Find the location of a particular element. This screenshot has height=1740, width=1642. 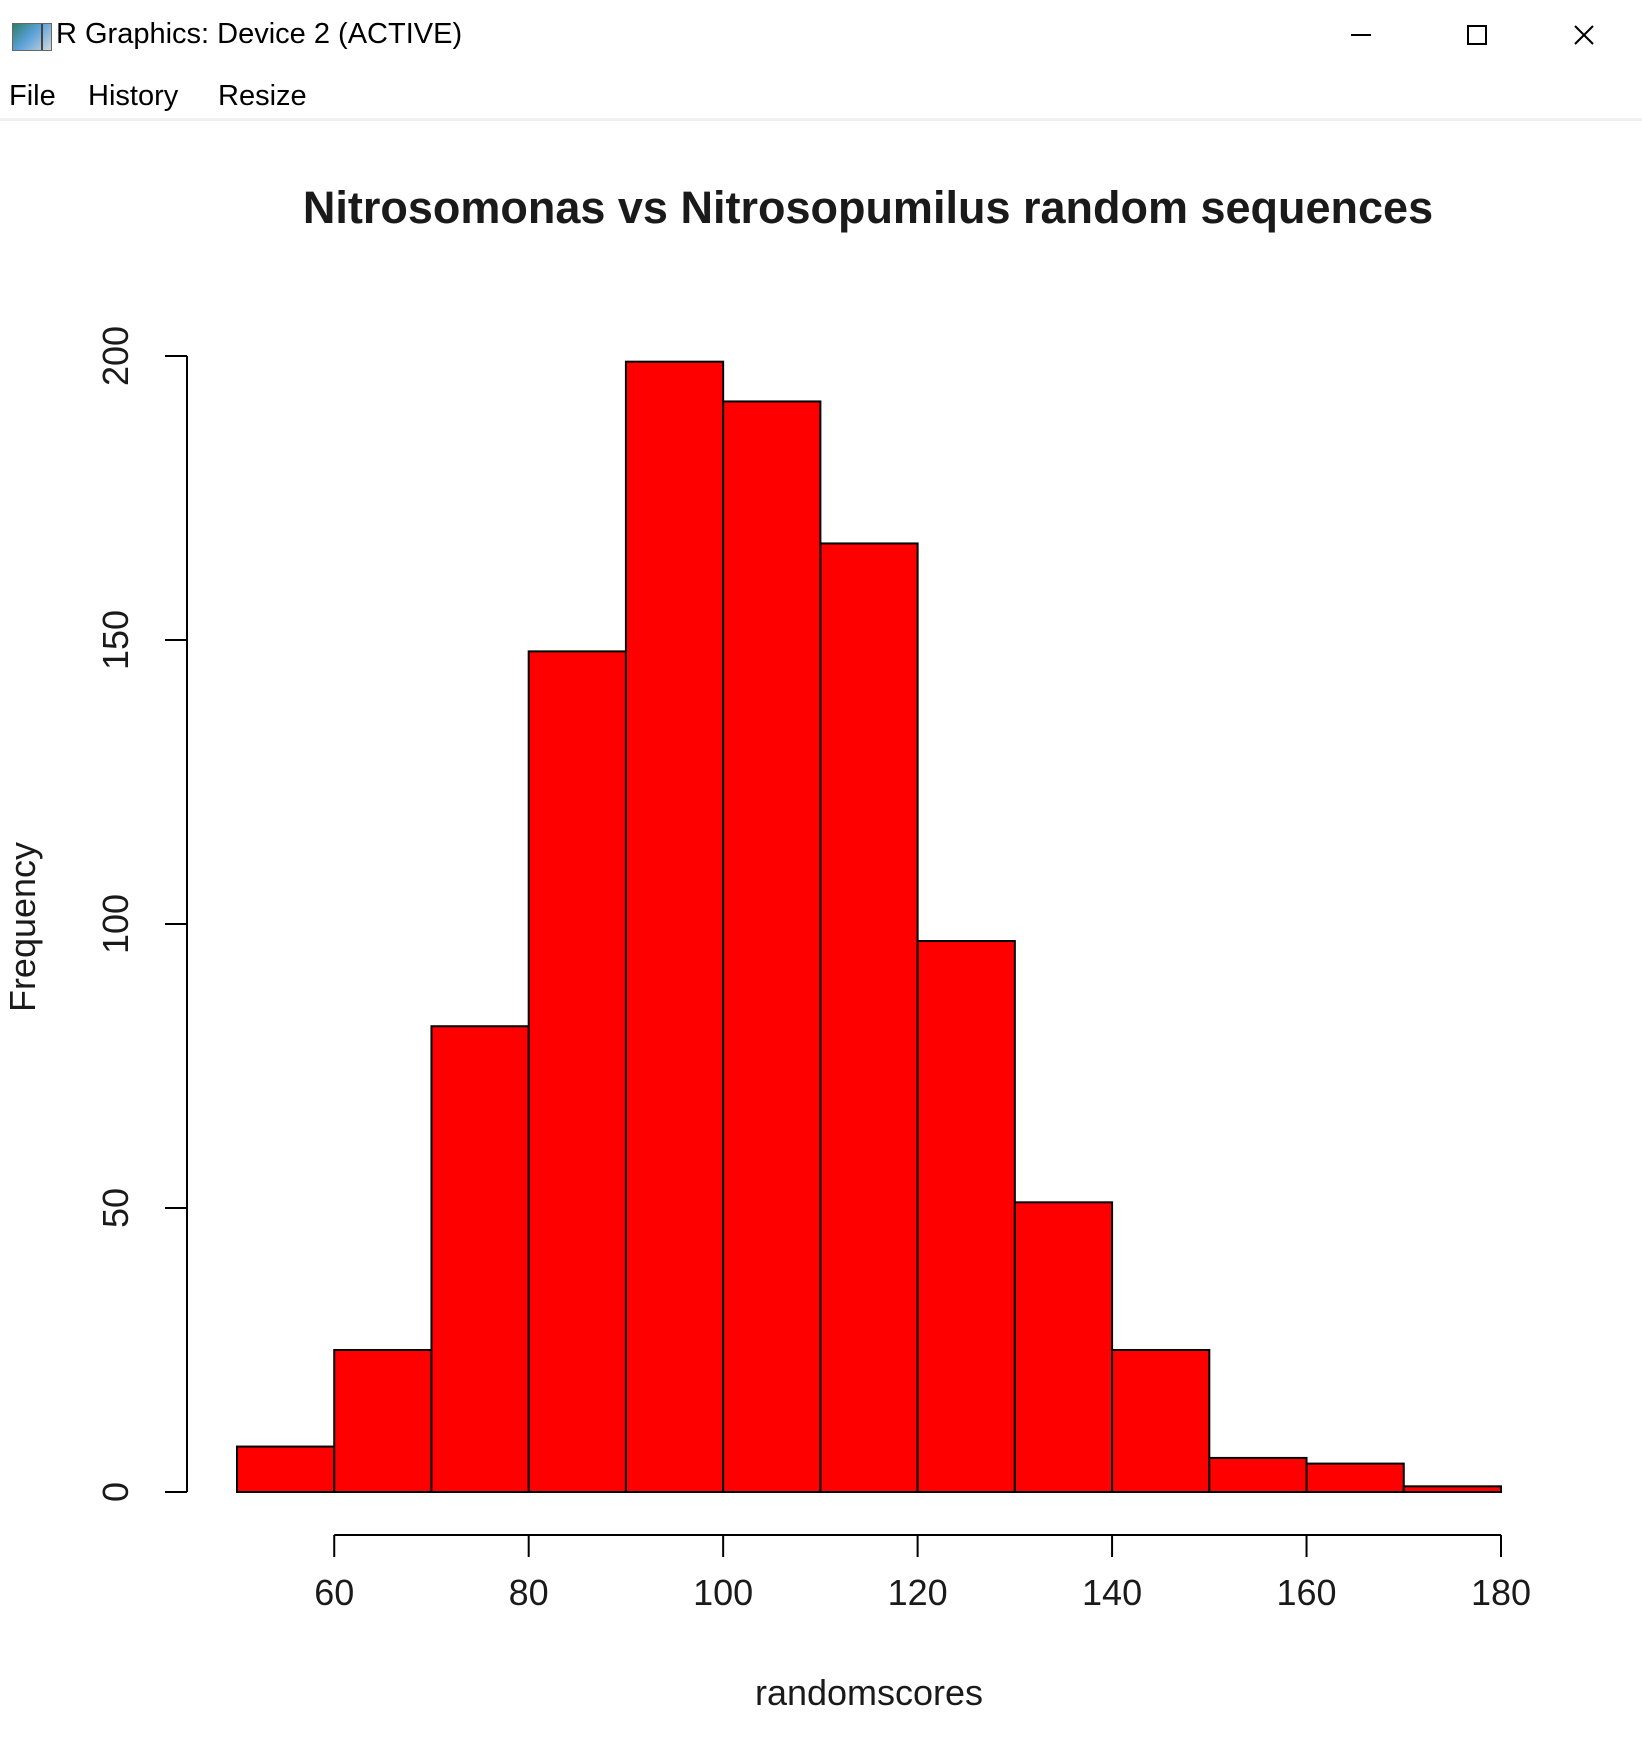

x-tick-label-2: 100 is located at coordinates (723, 1592).